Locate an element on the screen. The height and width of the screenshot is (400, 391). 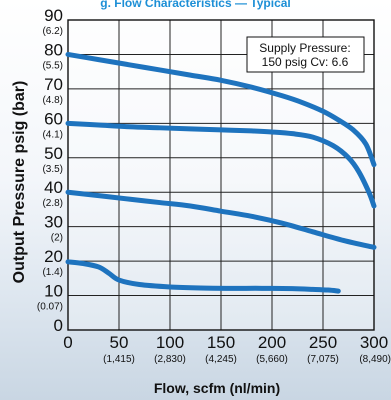
x-tick-label: 150 is located at coordinates (221, 342).